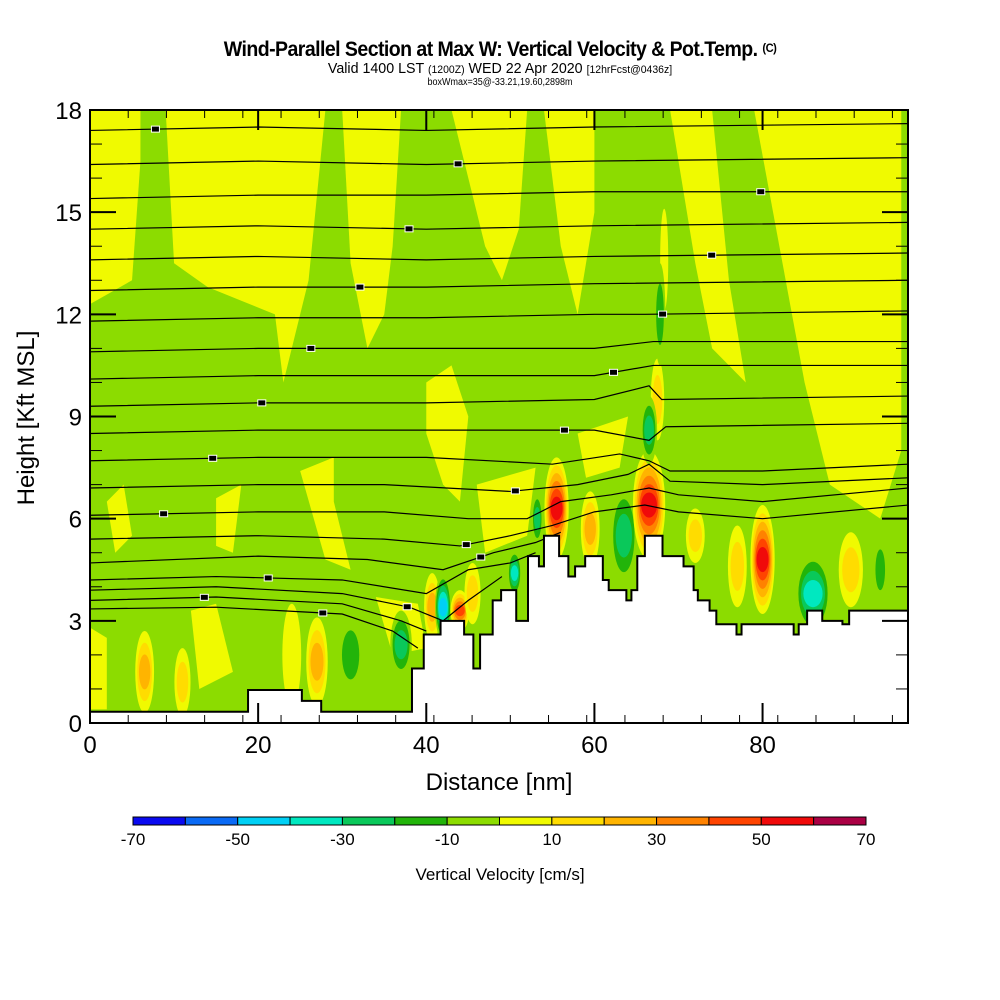  I want to click on colorbar-tick-label: 30, so click(656, 839).